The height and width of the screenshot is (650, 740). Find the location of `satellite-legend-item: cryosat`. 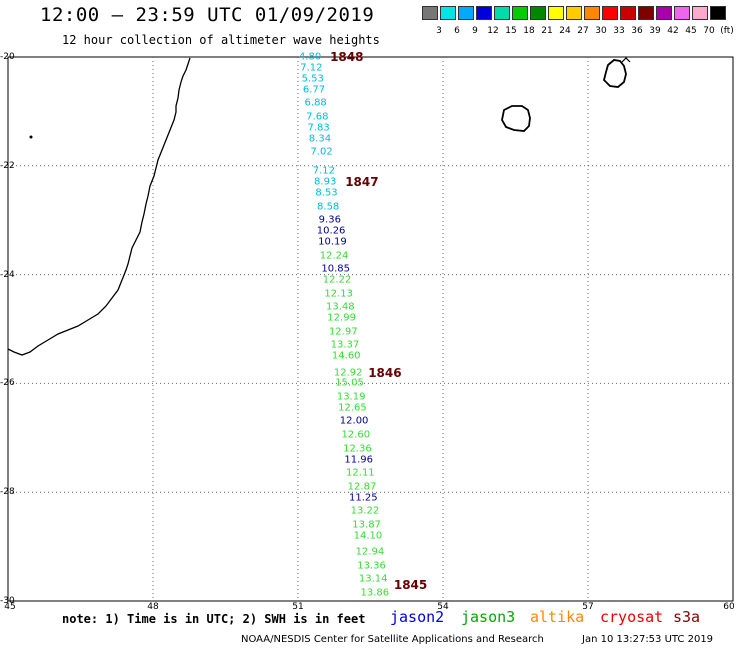

satellite-legend-item: cryosat is located at coordinates (632, 617).